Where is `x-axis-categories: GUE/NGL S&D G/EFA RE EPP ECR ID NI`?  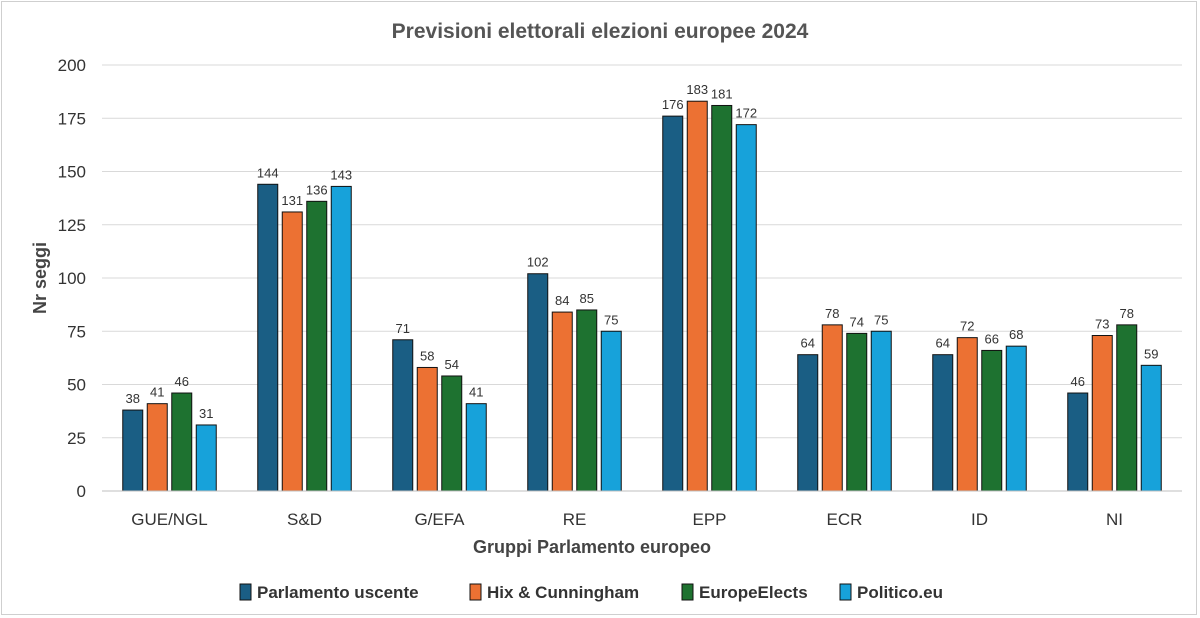
x-axis-categories: GUE/NGL S&D G/EFA RE EPP ECR ID NI is located at coordinates (627, 519).